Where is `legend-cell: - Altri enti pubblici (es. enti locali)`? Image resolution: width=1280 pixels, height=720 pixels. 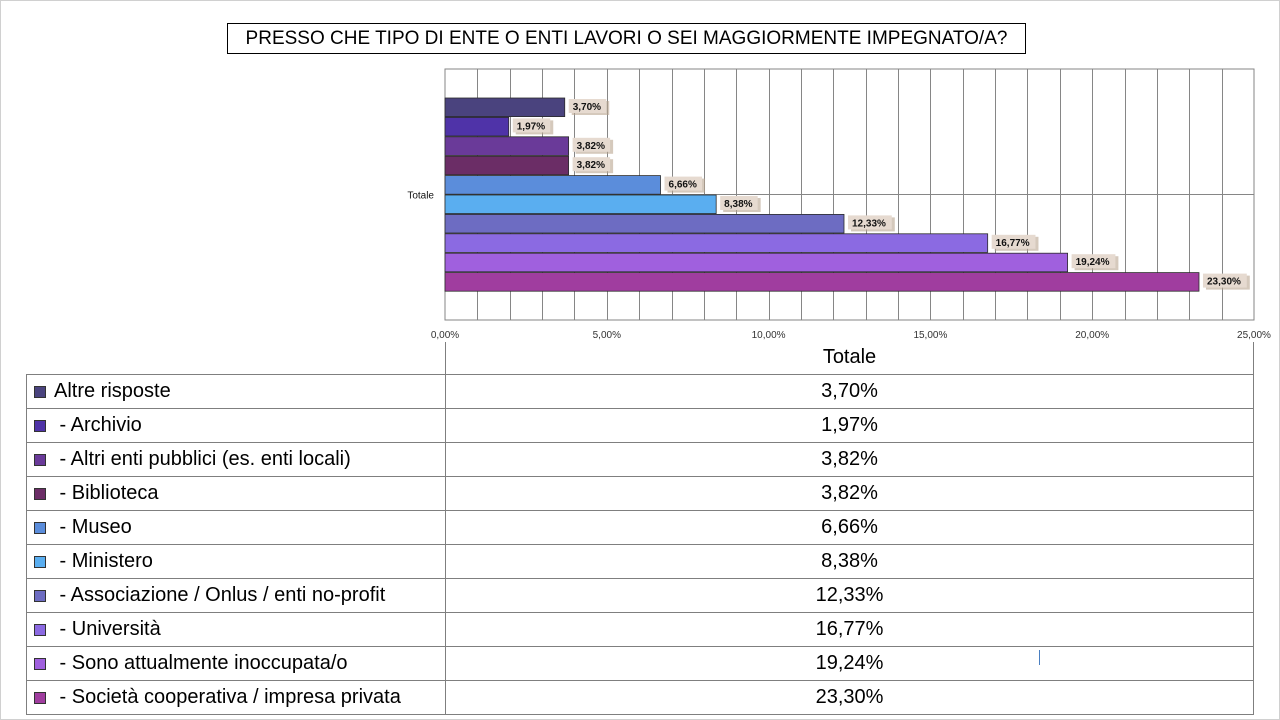
legend-cell: - Altri enti pubblici (es. enti locali) is located at coordinates (236, 459).